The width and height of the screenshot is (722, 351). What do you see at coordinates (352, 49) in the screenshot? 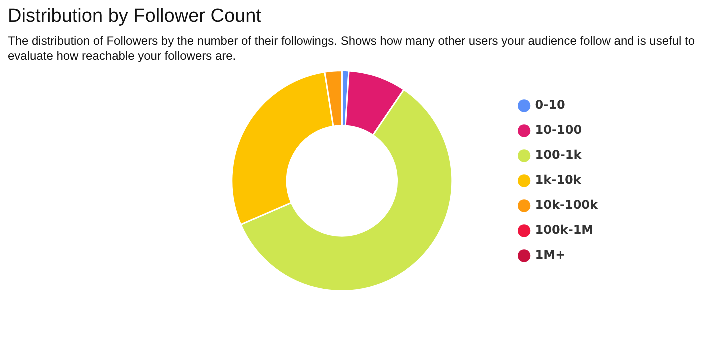
I see `chart-subtitle: The distribution of Followers by the number of their followings. Shows how many other users your audience follow and is useful to evaluate how reachable your followers are.` at bounding box center [352, 49].